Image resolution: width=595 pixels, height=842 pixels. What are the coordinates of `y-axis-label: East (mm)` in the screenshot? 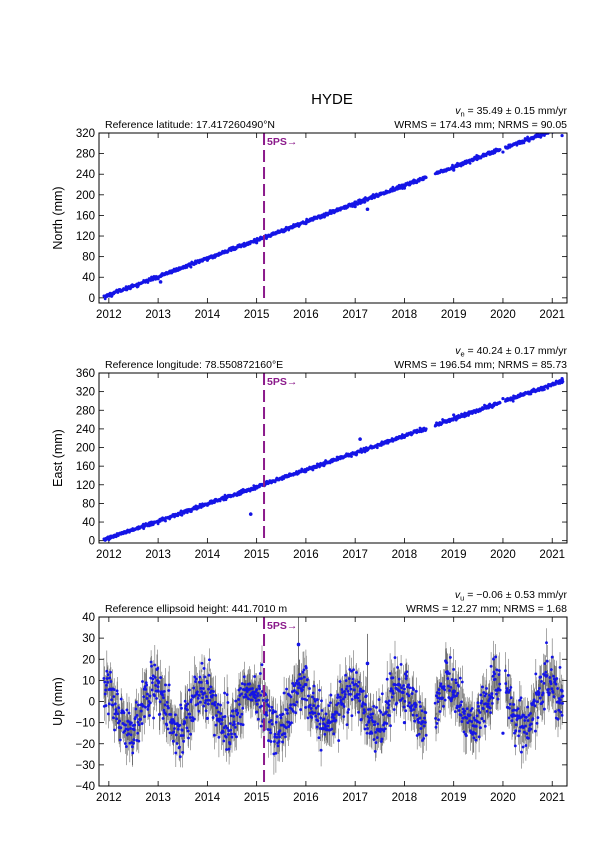 It's located at (58, 458).